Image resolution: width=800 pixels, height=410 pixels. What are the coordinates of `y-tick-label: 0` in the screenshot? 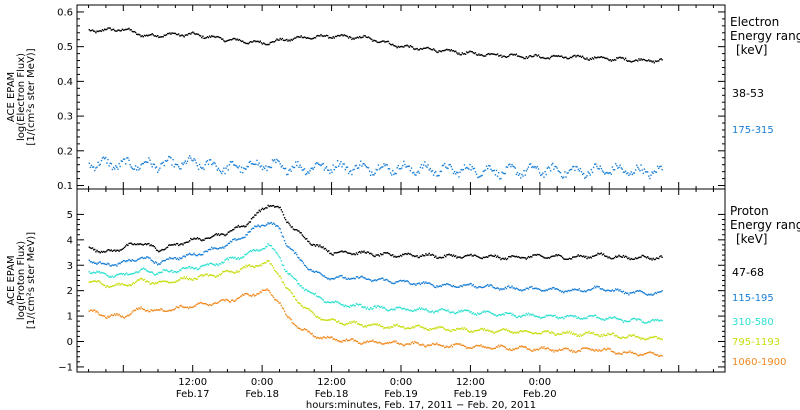 It's located at (70, 342).